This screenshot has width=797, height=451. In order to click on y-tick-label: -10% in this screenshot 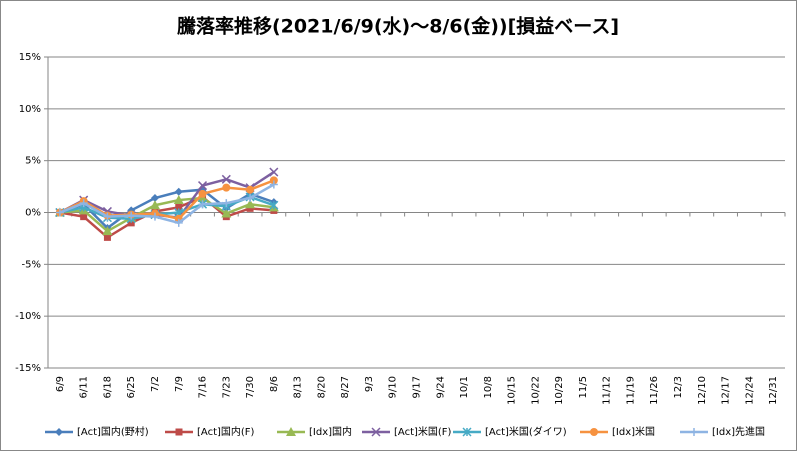, I will do `click(28, 316)`.